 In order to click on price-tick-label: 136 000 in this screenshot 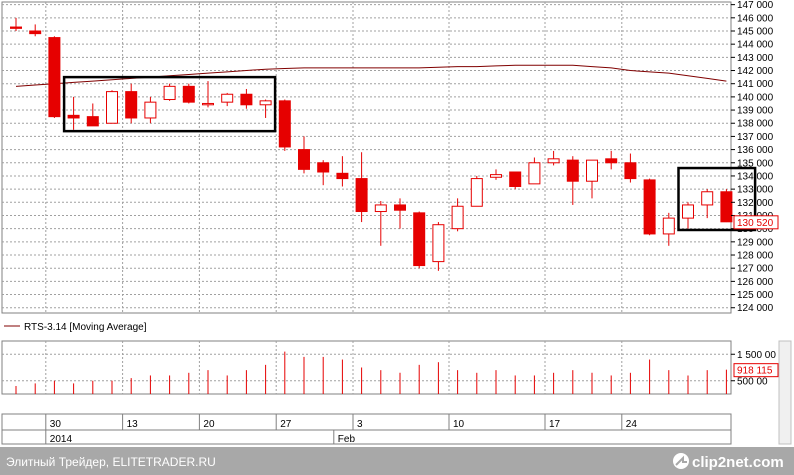, I will do `click(755, 150)`.